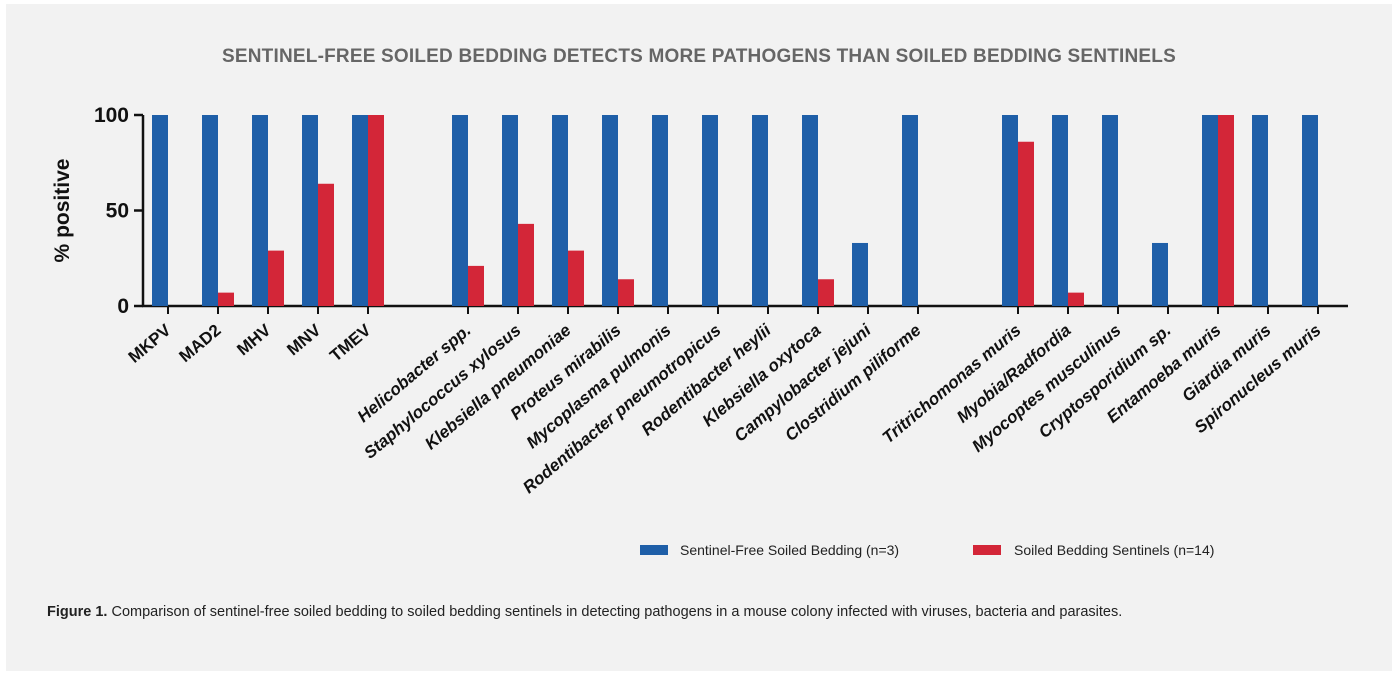  What do you see at coordinates (254, 339) in the screenshot?
I see `x-category-label: MHV` at bounding box center [254, 339].